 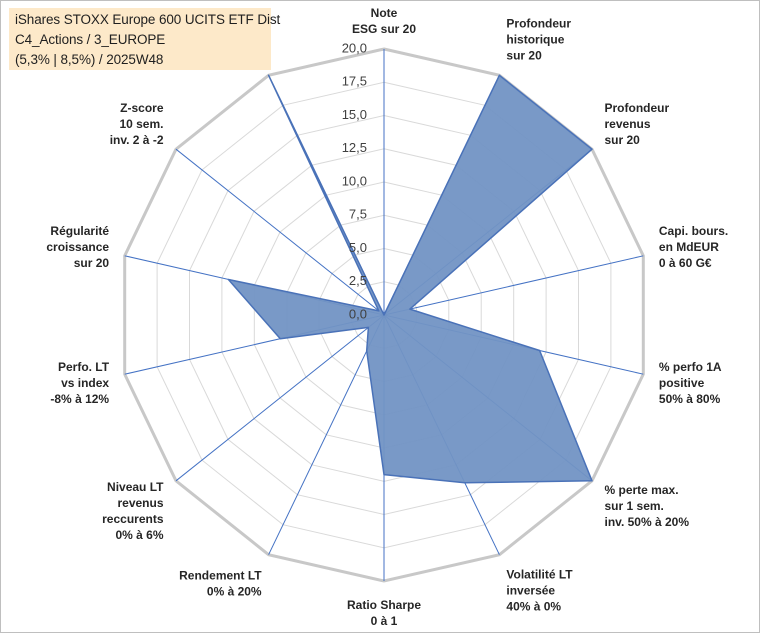 I want to click on axis-label-10-line-4: 0% à 6%, so click(x=139, y=535).